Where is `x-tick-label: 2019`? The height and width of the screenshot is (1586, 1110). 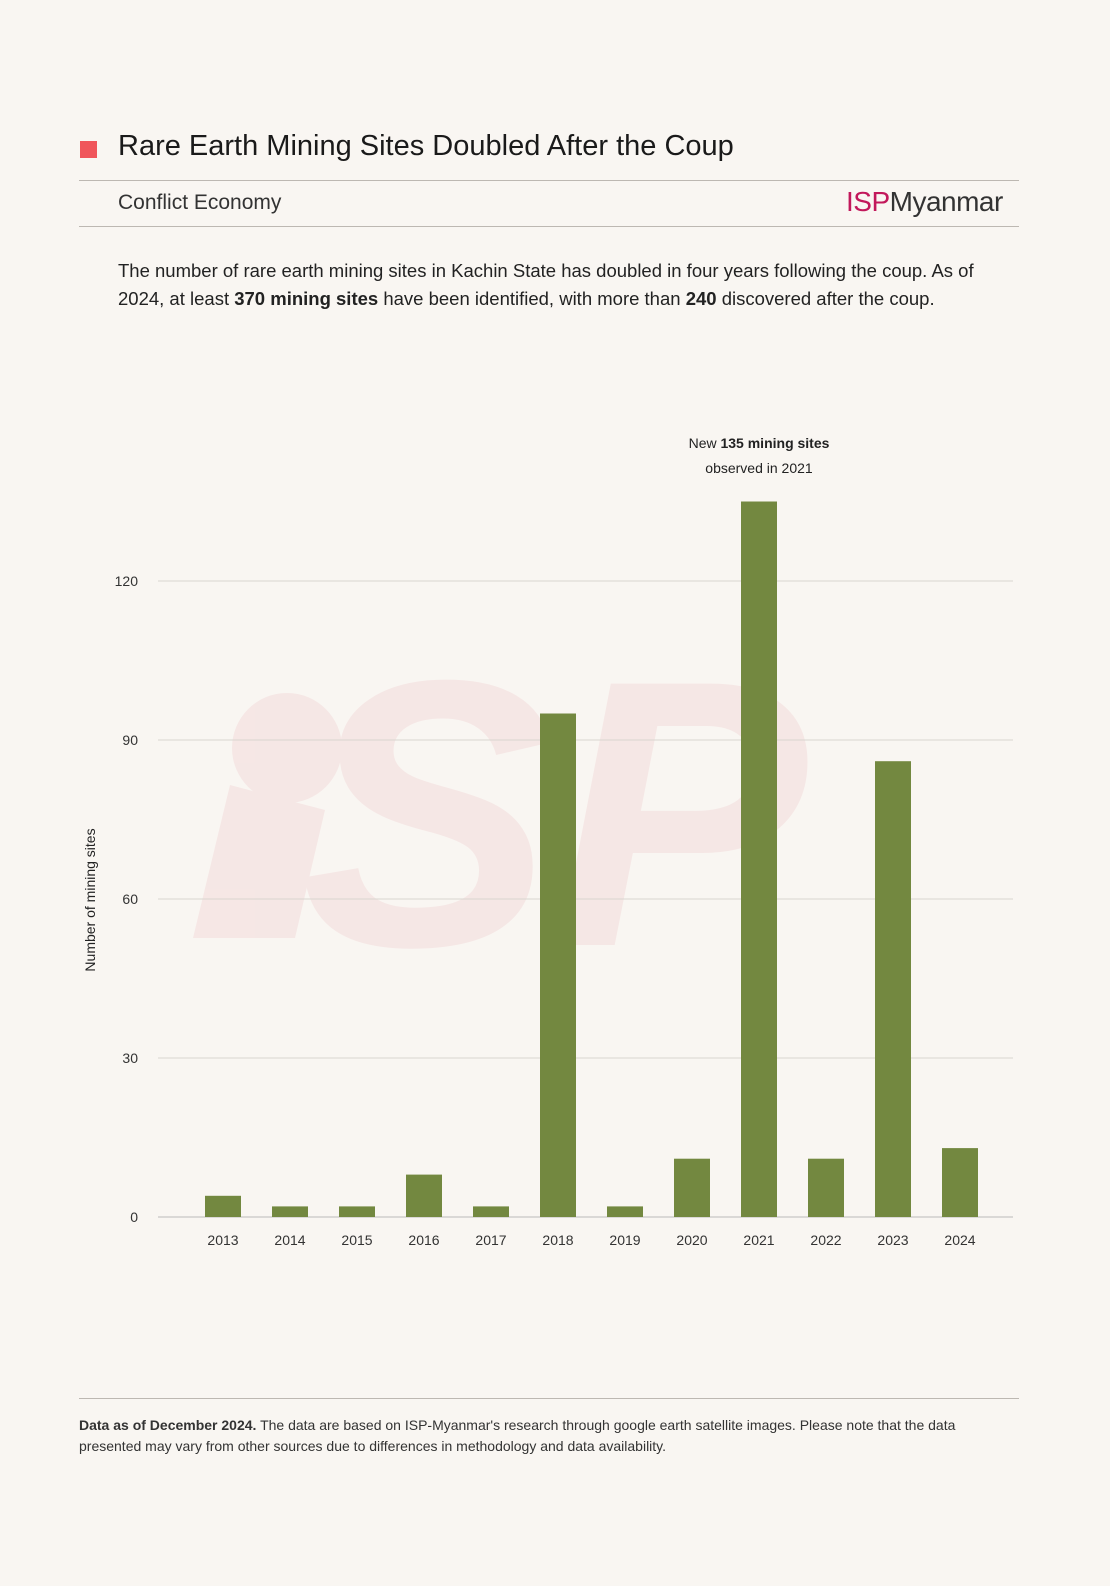 x-tick-label: 2019 is located at coordinates (624, 1240).